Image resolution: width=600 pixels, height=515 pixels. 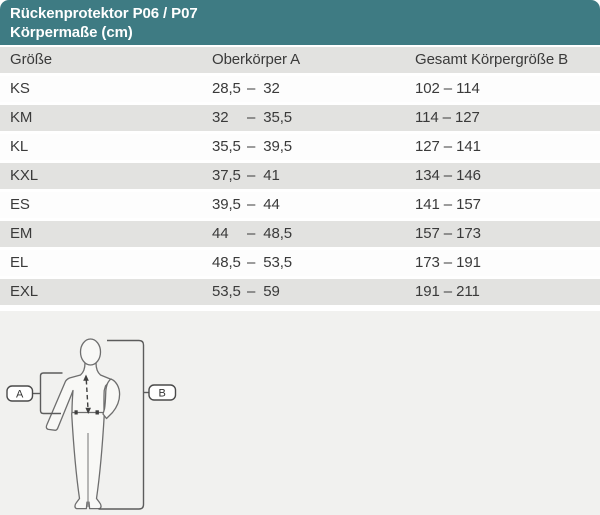 I want to click on size-cell: KL, so click(x=19, y=146).